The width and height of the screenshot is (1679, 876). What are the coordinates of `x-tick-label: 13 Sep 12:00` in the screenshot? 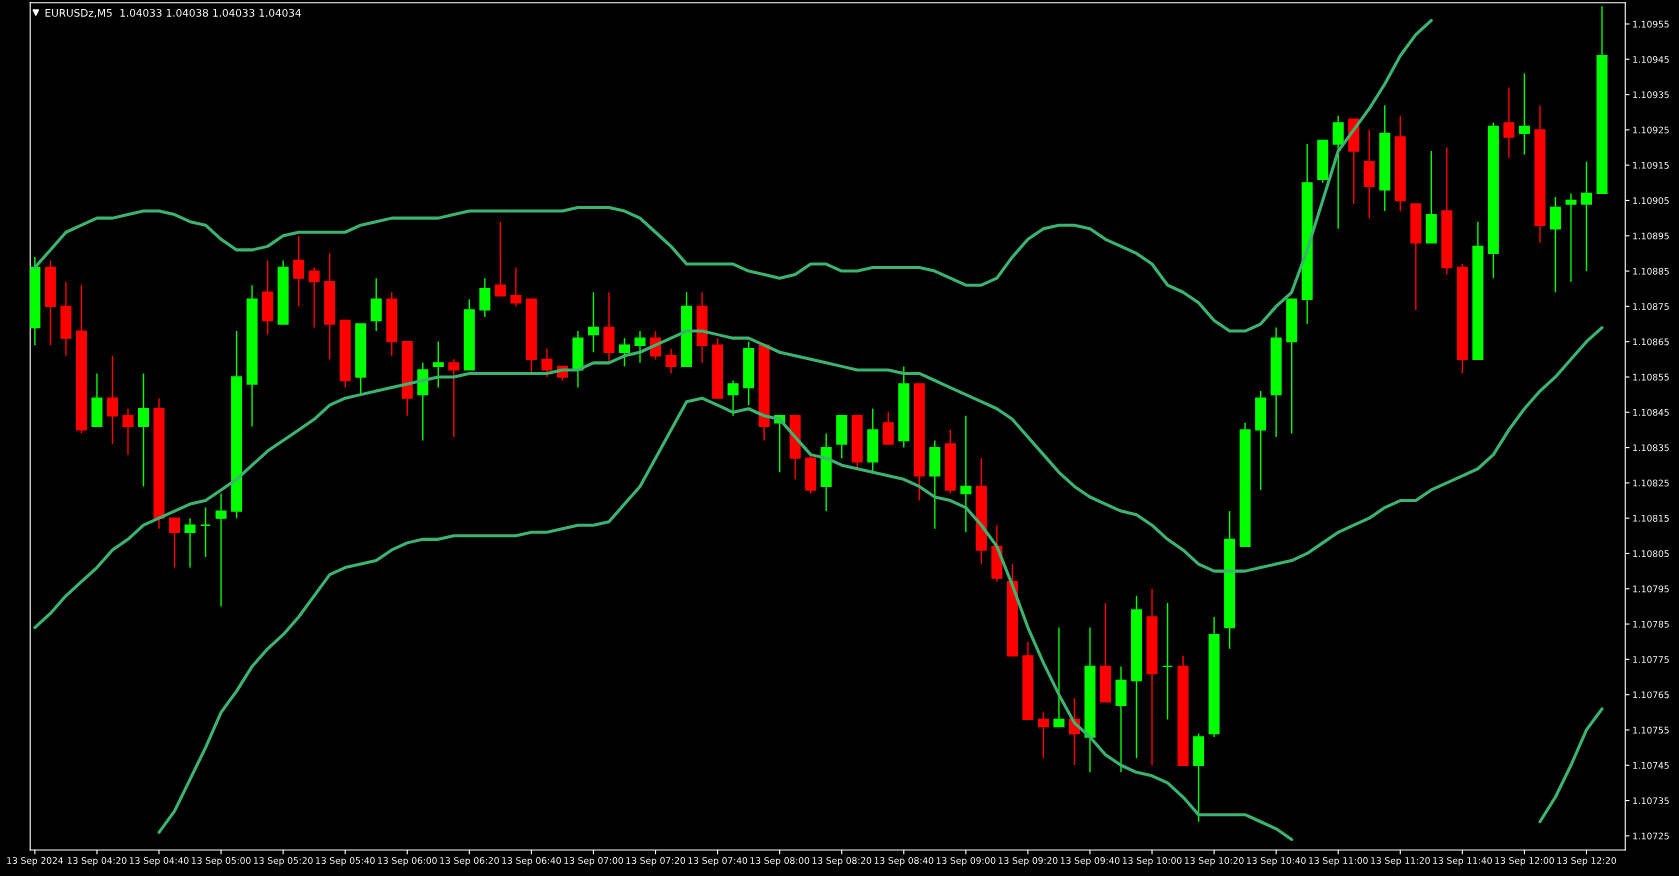 It's located at (1524, 861).